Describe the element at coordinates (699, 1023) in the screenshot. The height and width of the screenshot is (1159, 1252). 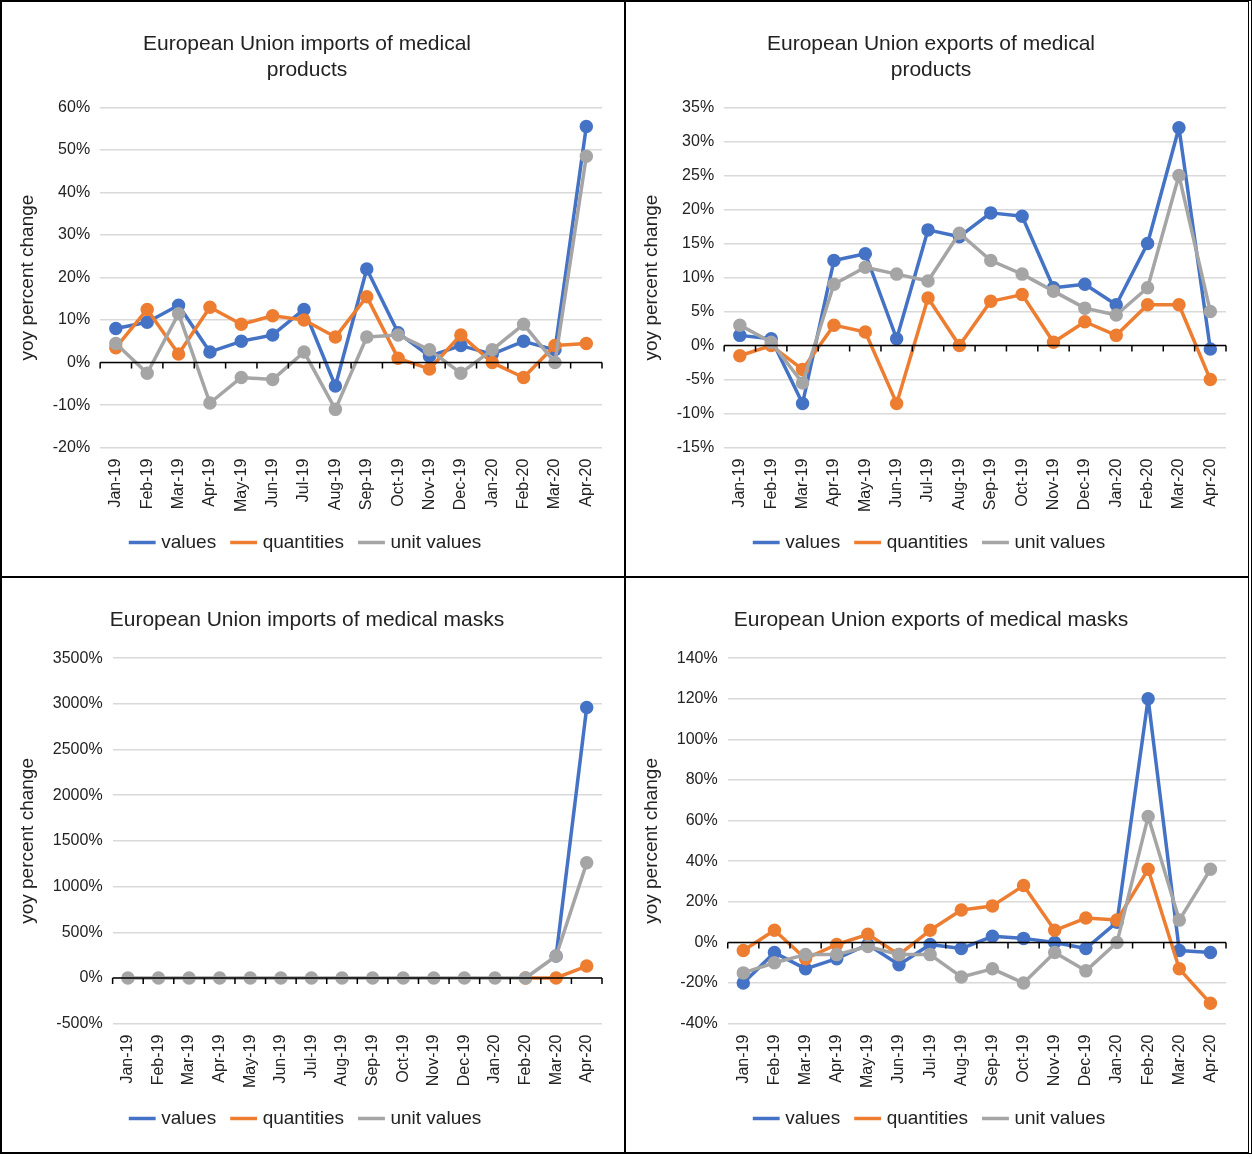
I see `y-tick-label: -40%` at that location.